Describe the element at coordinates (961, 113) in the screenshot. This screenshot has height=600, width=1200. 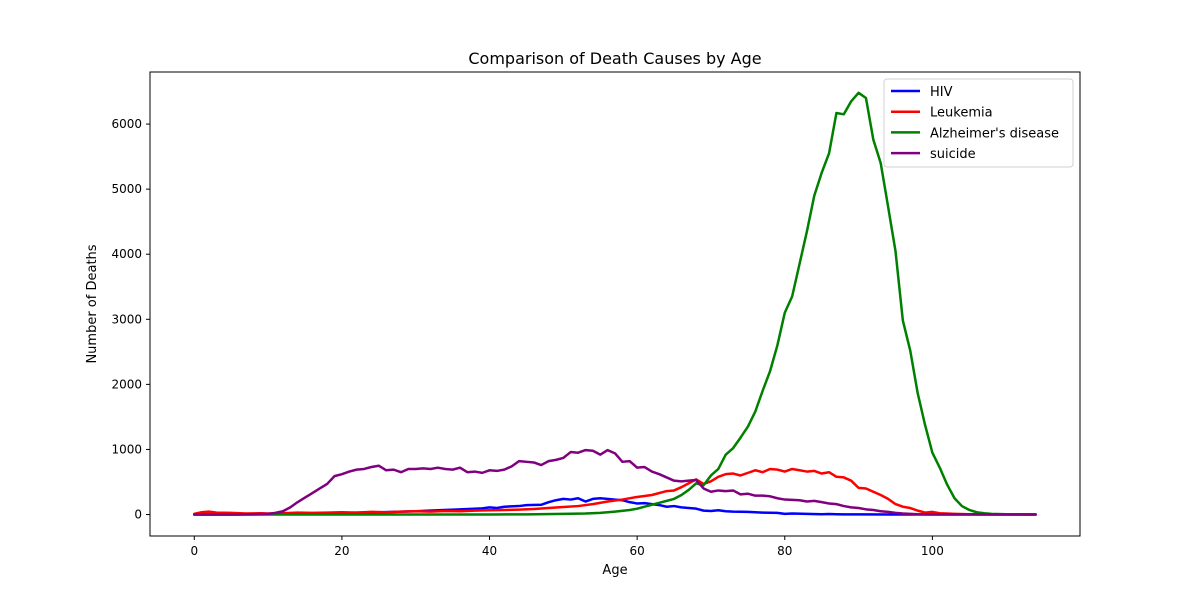
I see `legend-label-1: Leukemia` at that location.